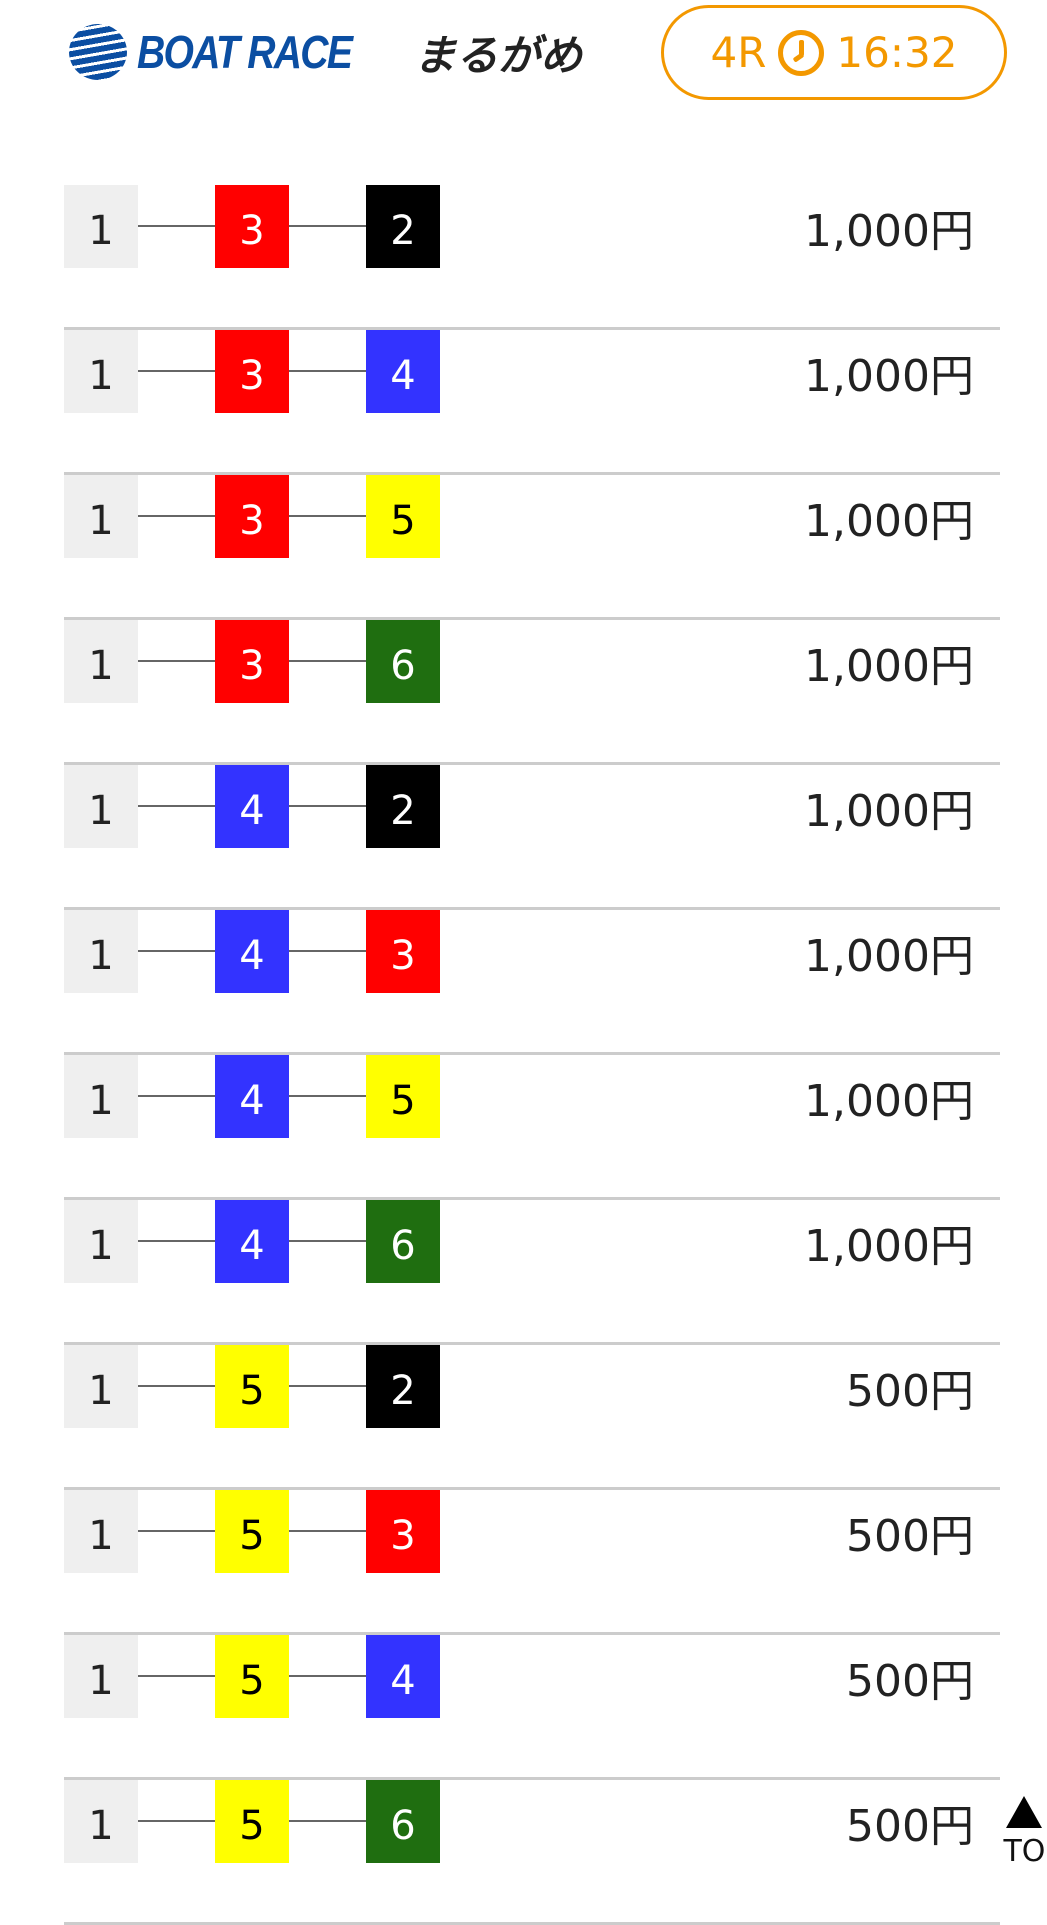  Describe the element at coordinates (532, 982) in the screenshot. I see `bet-row: 1 4 3 1,000円` at that location.